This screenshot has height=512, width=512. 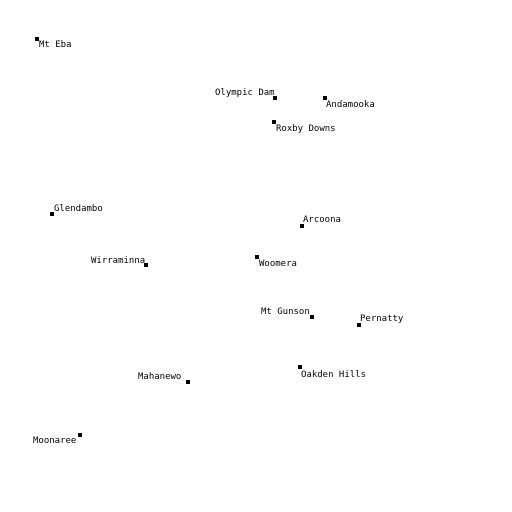 I want to click on place-label: Pernatty, so click(x=382, y=319).